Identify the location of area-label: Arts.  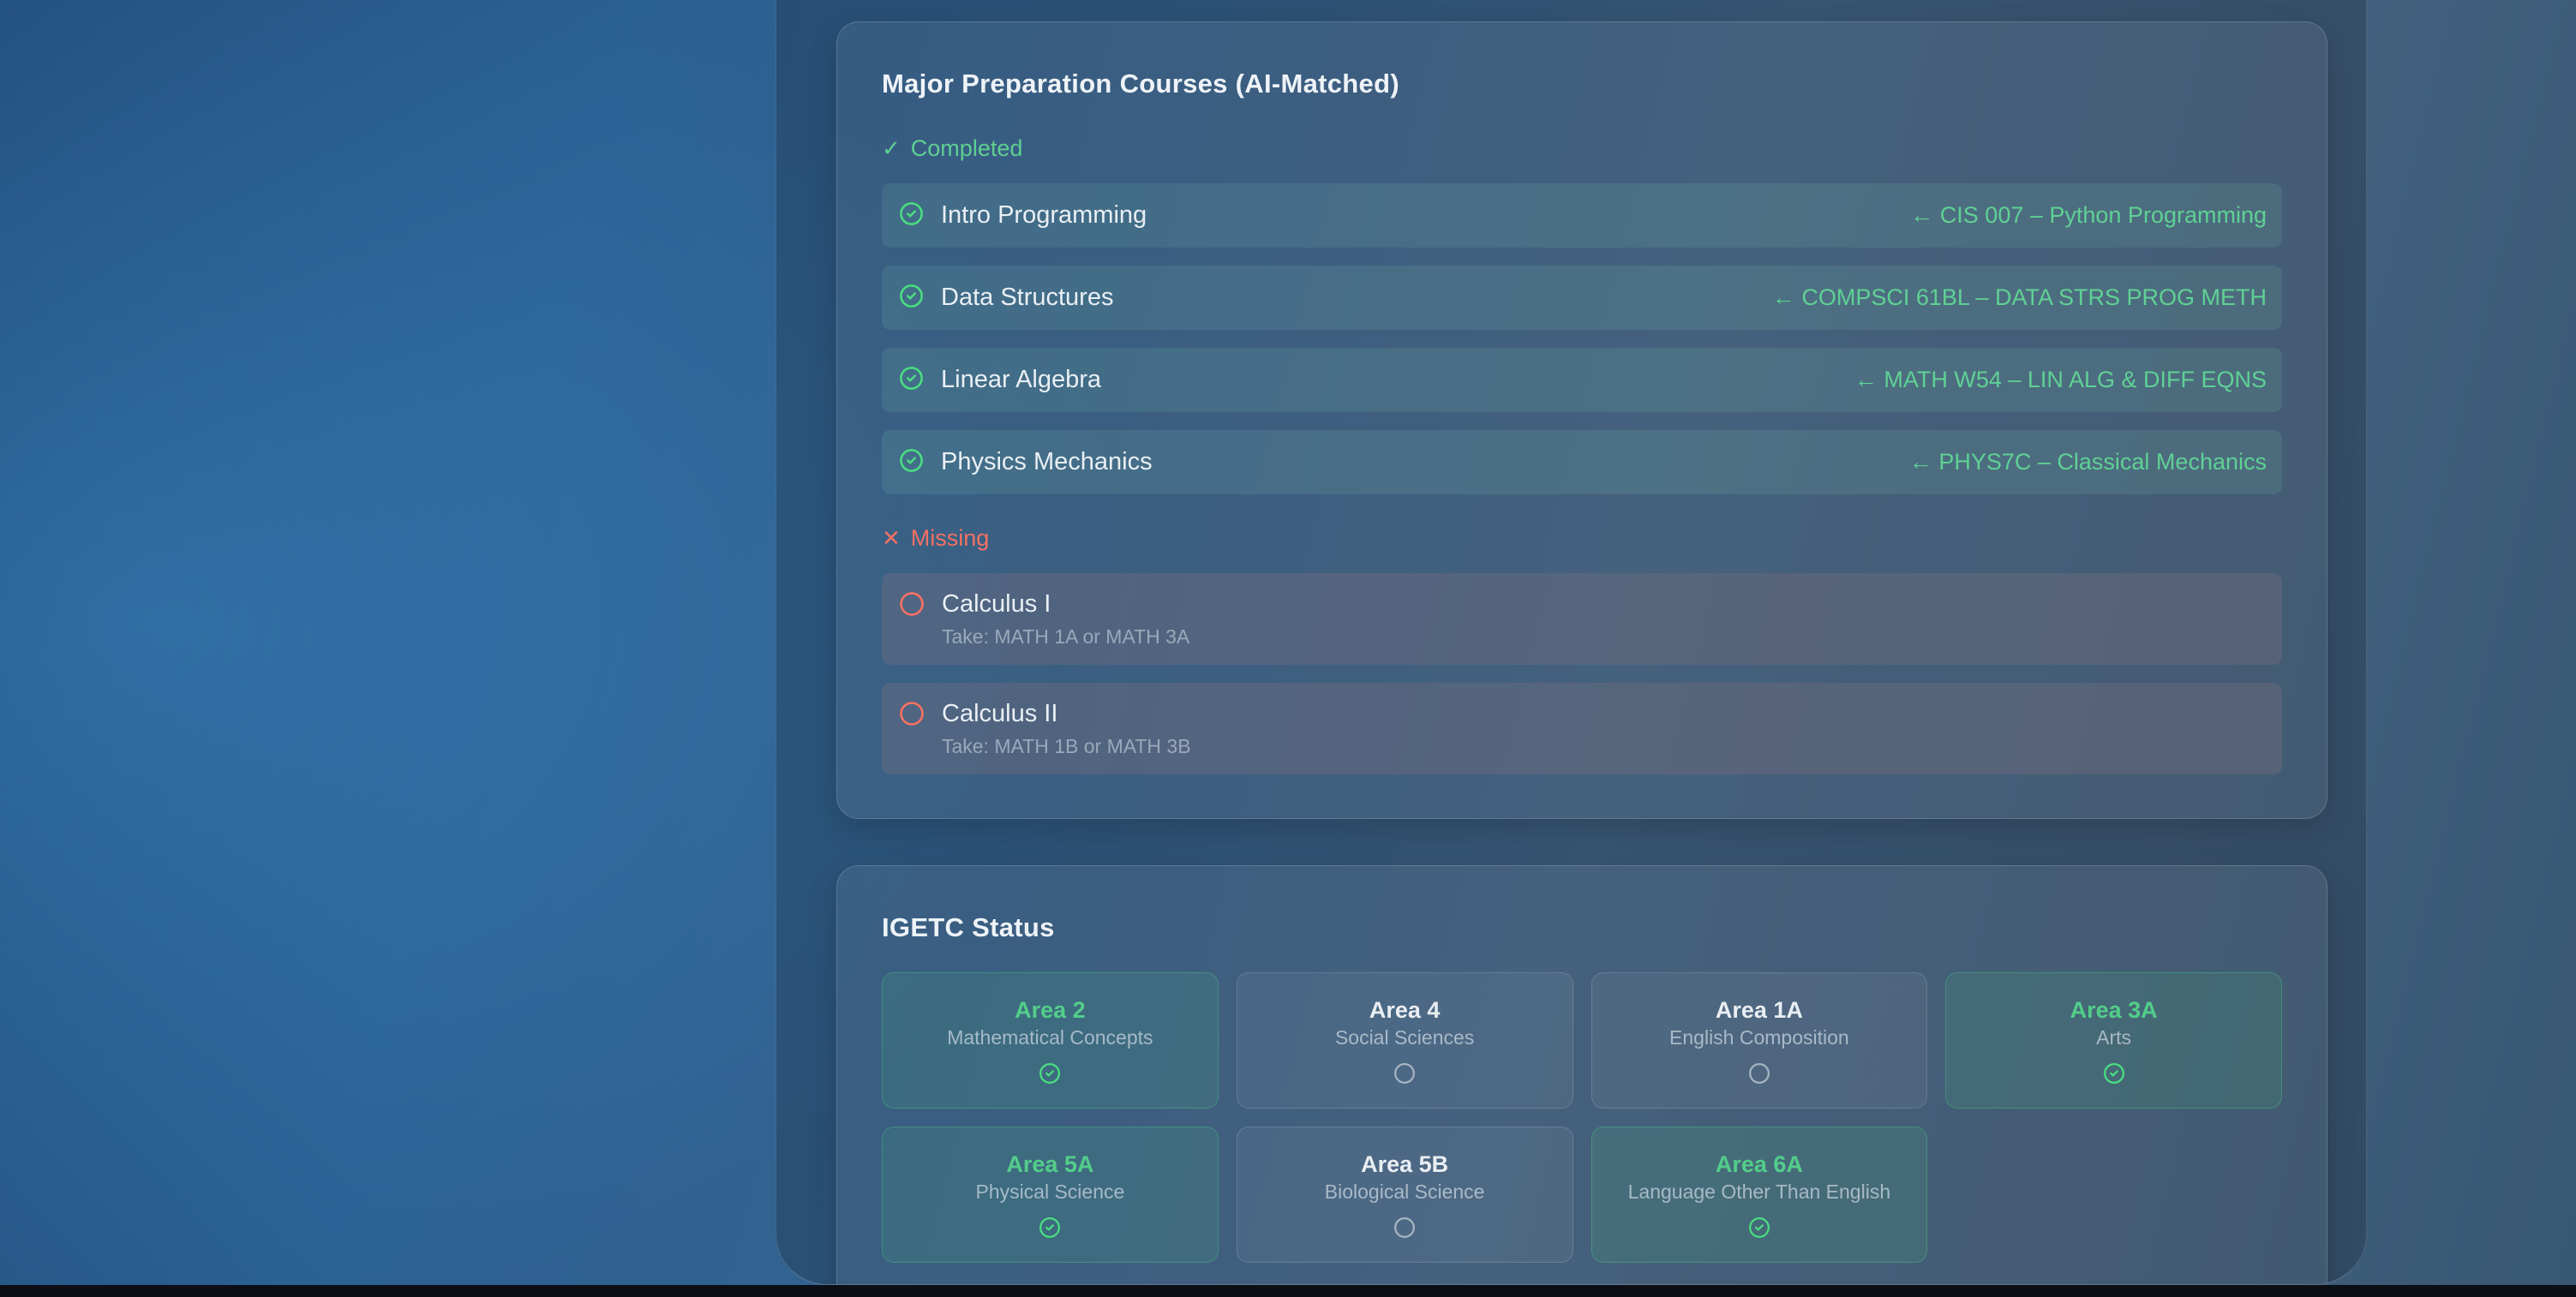
(2114, 1037).